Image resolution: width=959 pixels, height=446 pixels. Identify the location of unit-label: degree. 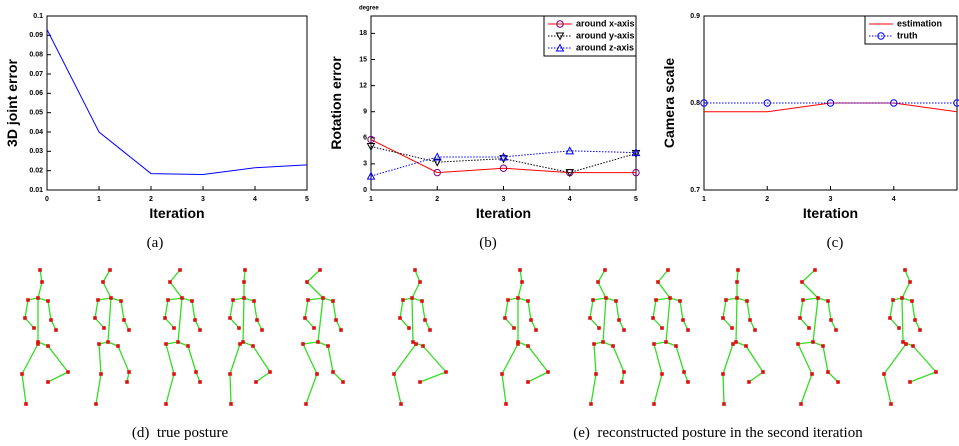
(369, 9).